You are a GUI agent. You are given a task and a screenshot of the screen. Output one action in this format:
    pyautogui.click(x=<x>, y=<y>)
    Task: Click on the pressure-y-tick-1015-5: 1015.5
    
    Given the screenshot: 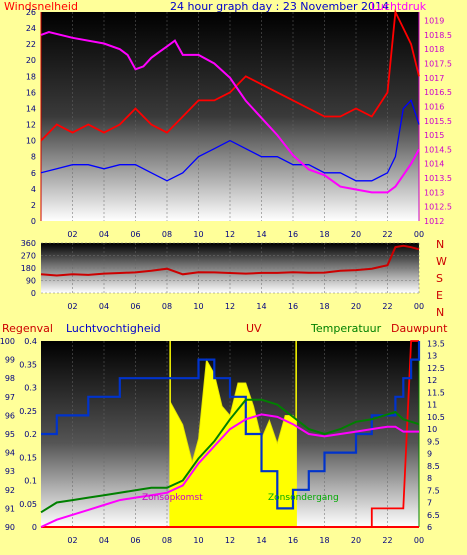 What is the action you would take?
    pyautogui.click(x=438, y=121)
    